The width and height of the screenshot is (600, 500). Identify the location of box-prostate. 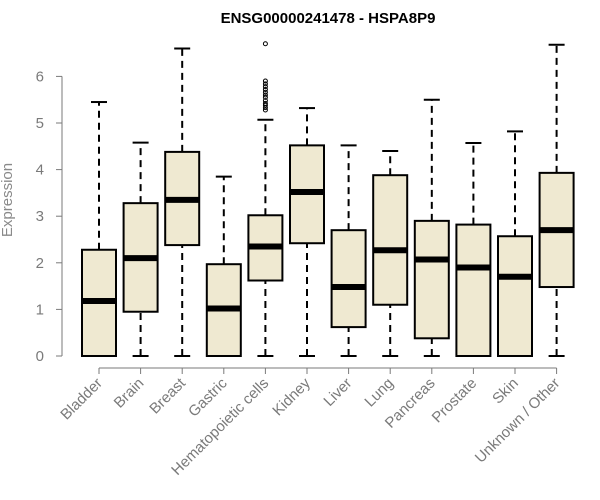
(473, 249).